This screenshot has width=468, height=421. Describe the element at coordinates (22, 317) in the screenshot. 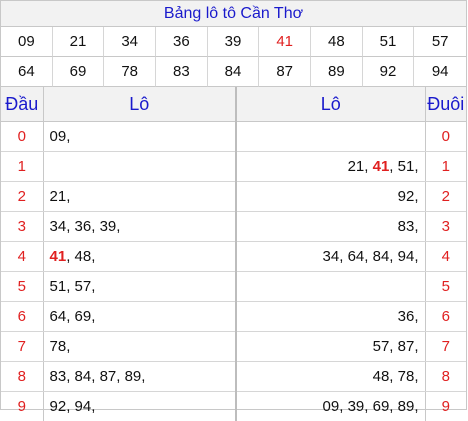

I see `dau-digit: 6` at that location.